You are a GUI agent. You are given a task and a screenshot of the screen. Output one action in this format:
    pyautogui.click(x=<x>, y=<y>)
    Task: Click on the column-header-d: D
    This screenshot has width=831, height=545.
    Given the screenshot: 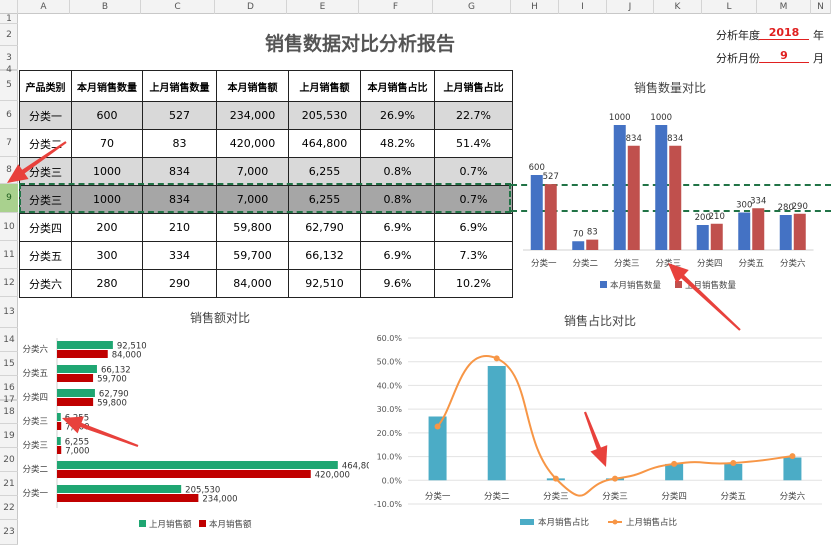 What is the action you would take?
    pyautogui.click(x=251, y=7)
    